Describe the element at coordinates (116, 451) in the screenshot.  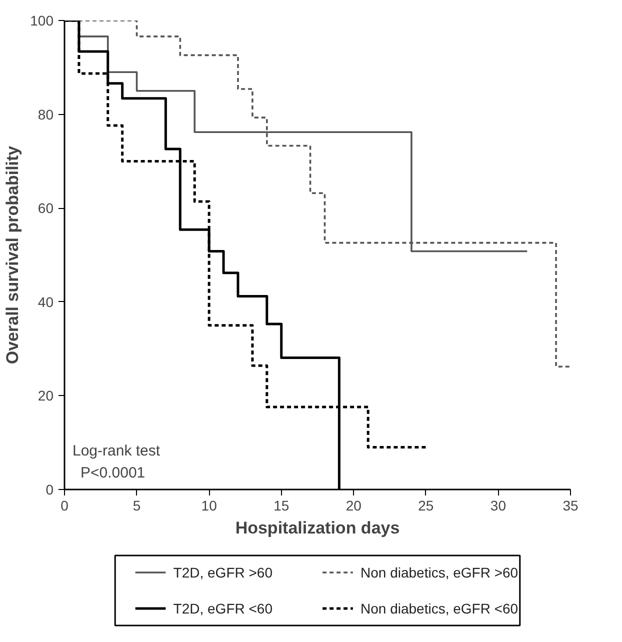
I see `annotation: Log-rank test` at that location.